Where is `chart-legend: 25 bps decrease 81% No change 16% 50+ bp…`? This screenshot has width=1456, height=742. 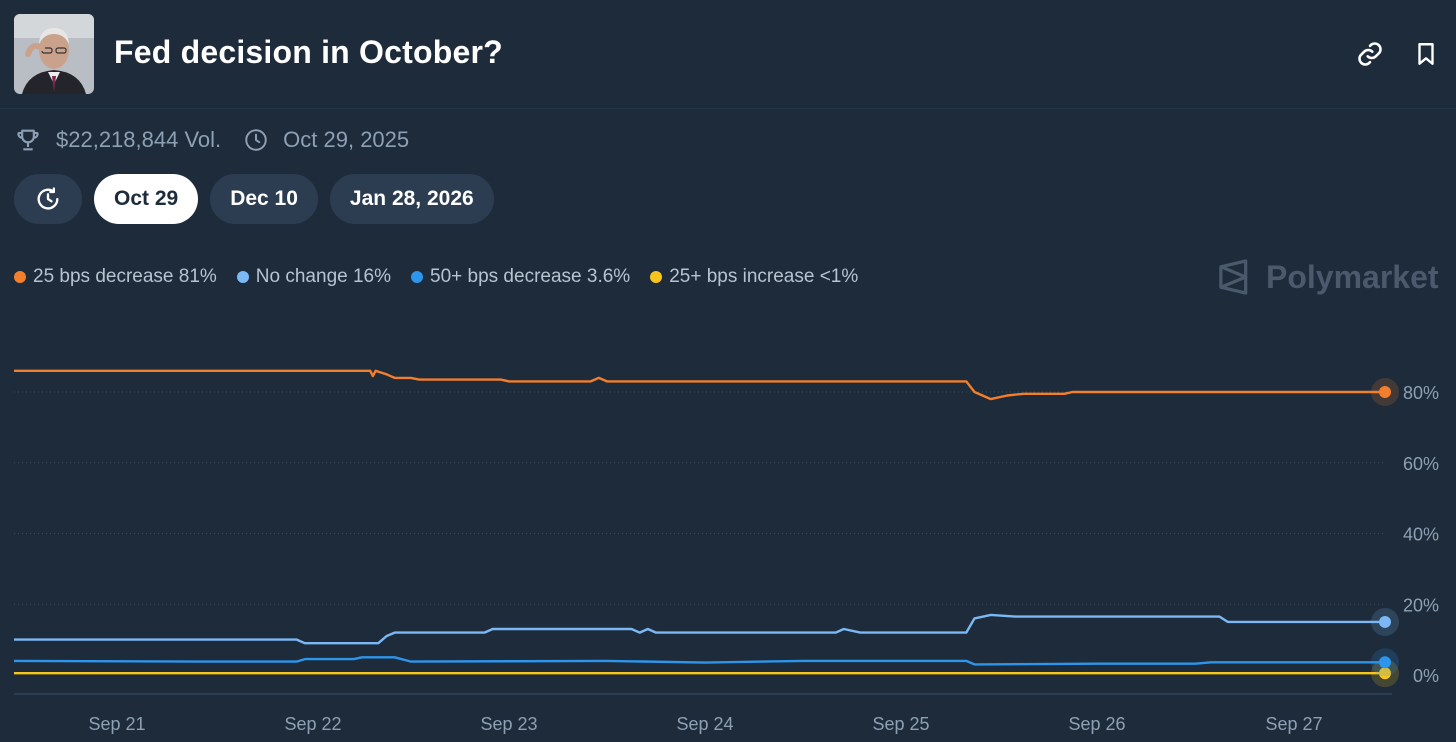
chart-legend: 25 bps decrease 81% No change 16% 50+ bp… is located at coordinates (446, 277).